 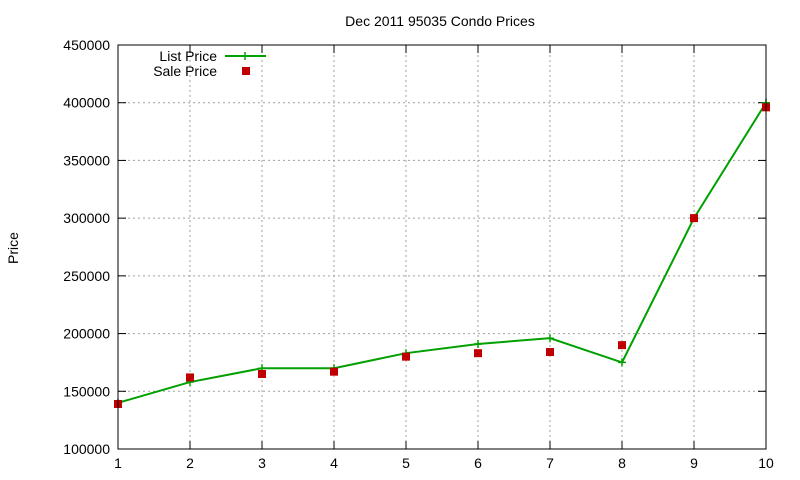 I want to click on x-tick-label: 8, so click(x=622, y=463).